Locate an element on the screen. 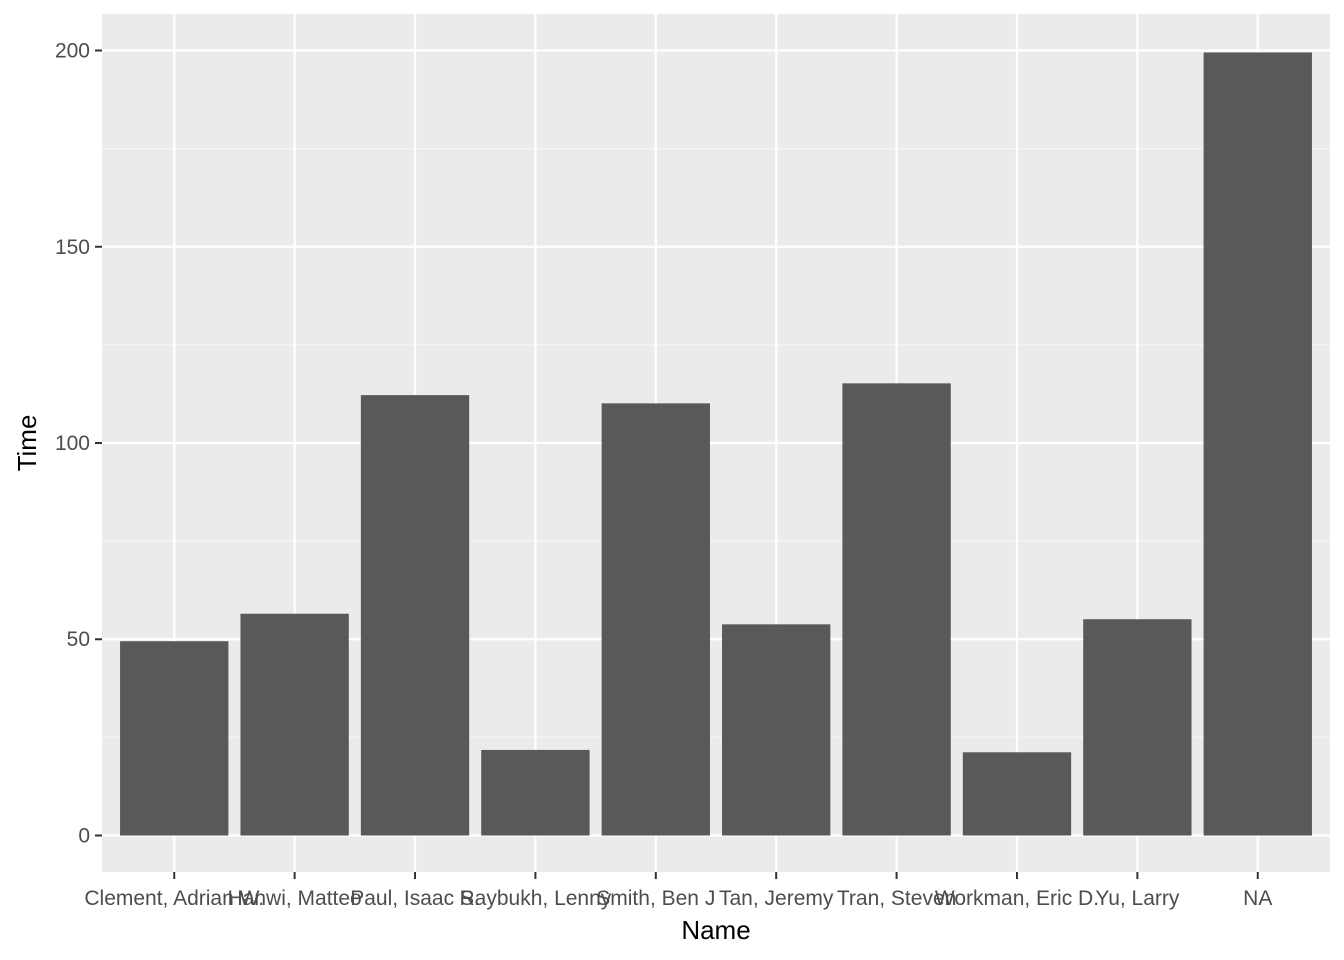  x-tick-label: NA is located at coordinates (1257, 898).